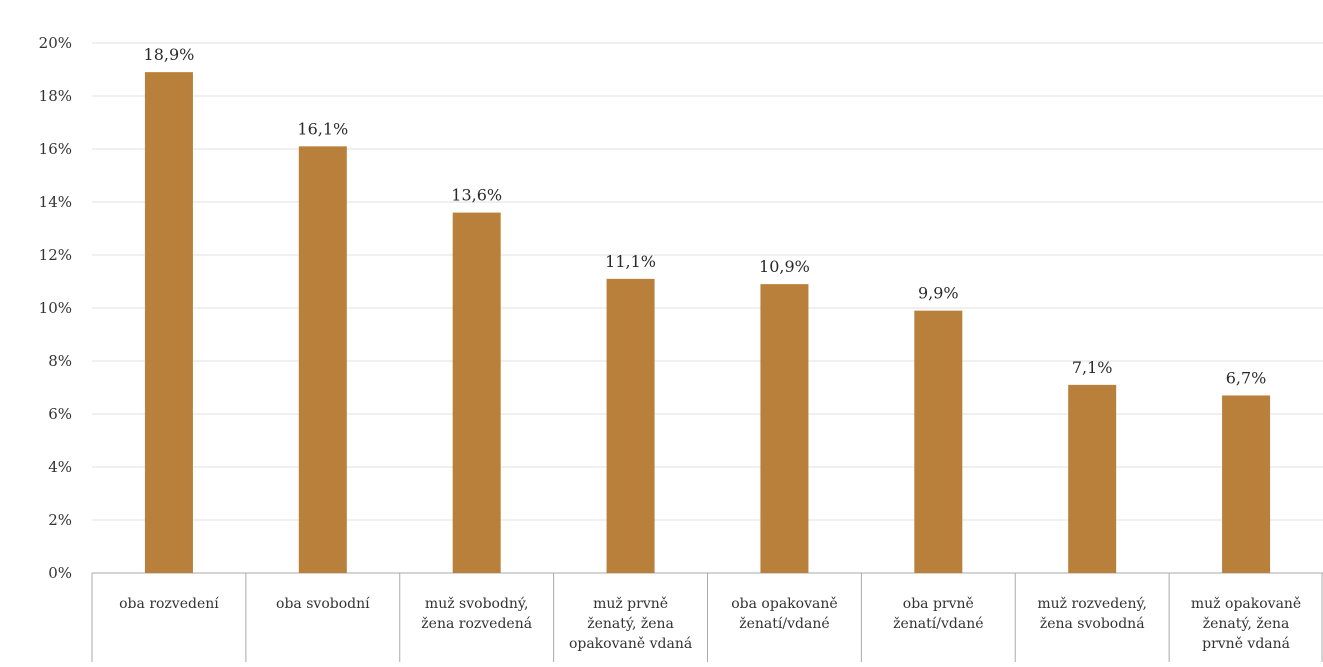 The width and height of the screenshot is (1323, 667). What do you see at coordinates (938, 293) in the screenshot?
I see `data-label: 9,9%` at bounding box center [938, 293].